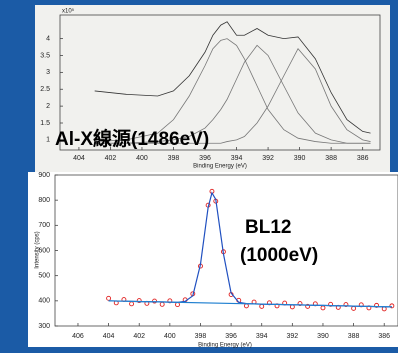 The height and width of the screenshot is (353, 398). Describe the element at coordinates (44, 326) in the screenshot. I see `y-tick-label: 300` at that location.